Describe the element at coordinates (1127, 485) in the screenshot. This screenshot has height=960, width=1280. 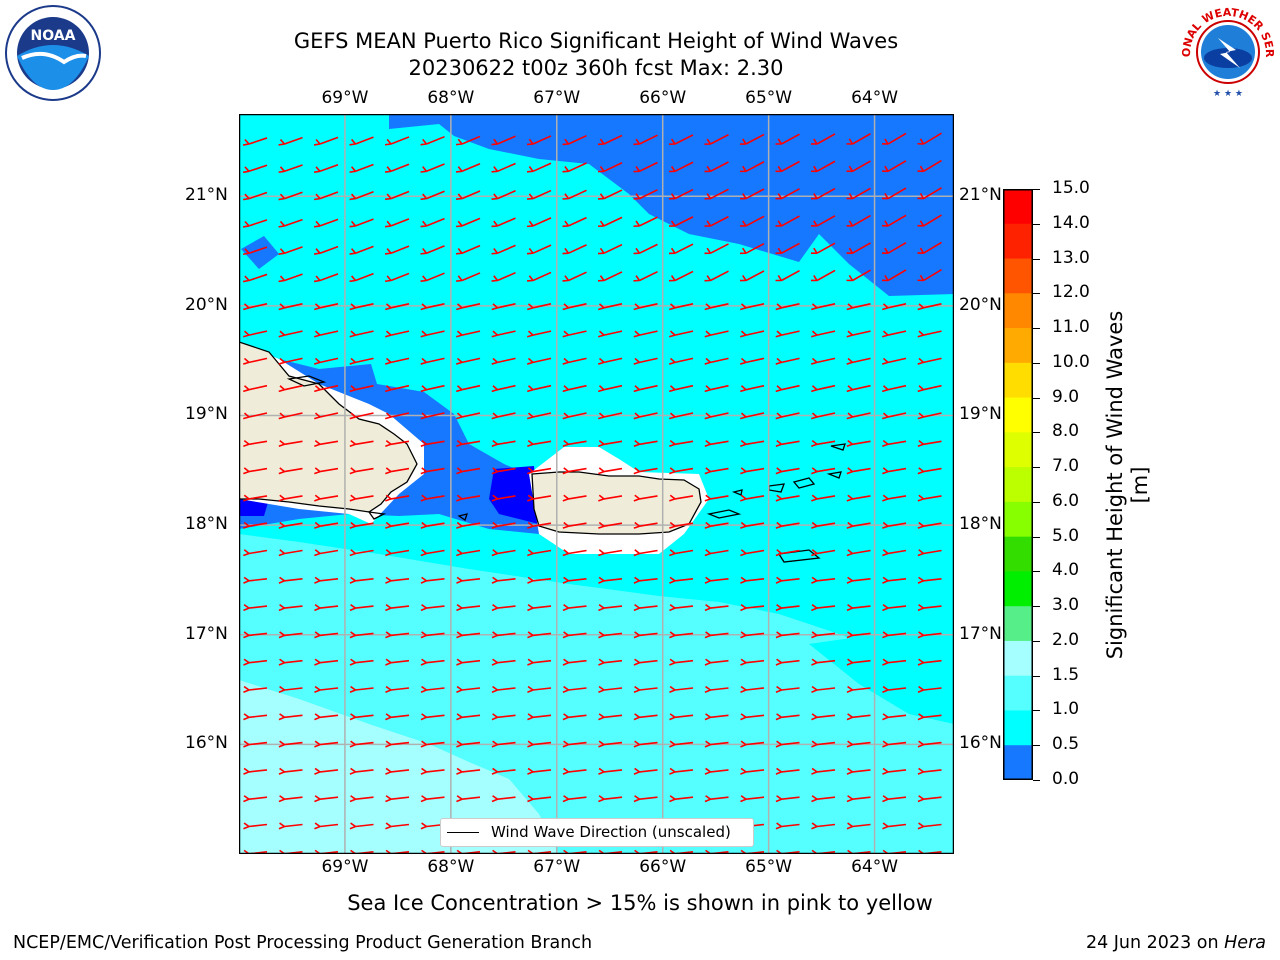
I see `colorbar-label: Significant Height of Wind Waves [m]` at that location.